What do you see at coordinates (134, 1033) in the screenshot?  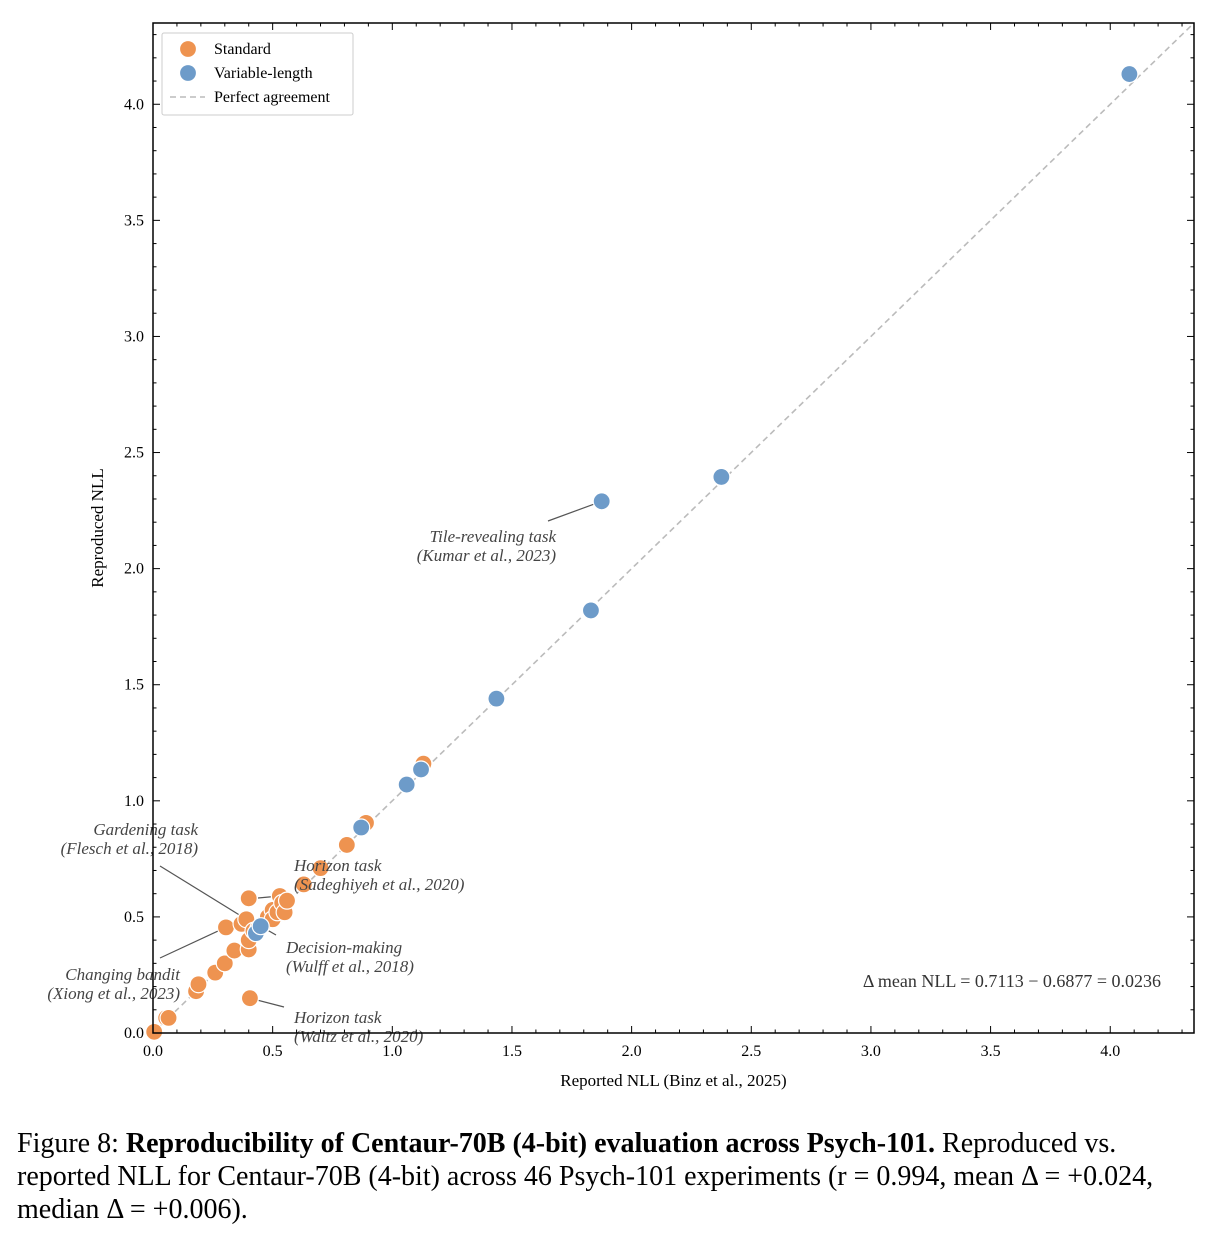 I see `y-tick-label: 0.0` at bounding box center [134, 1033].